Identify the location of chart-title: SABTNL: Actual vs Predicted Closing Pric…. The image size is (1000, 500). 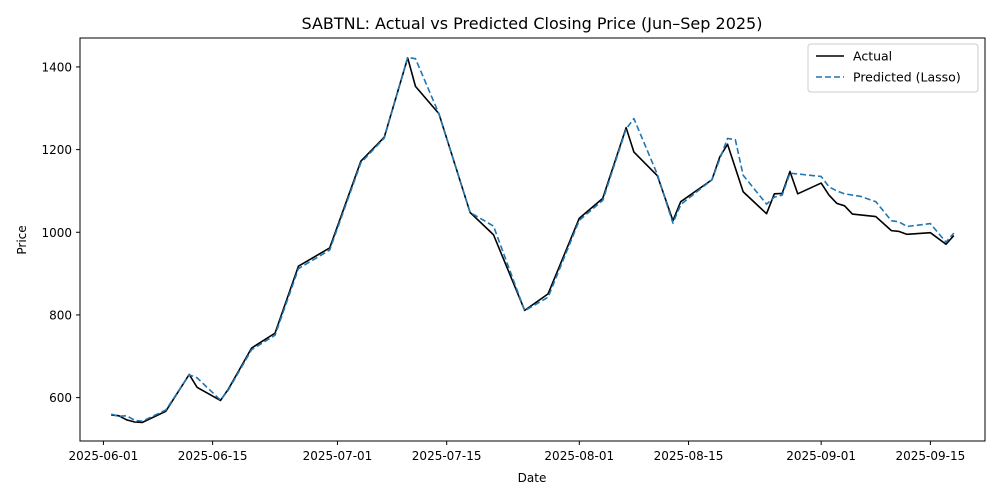
(532, 23).